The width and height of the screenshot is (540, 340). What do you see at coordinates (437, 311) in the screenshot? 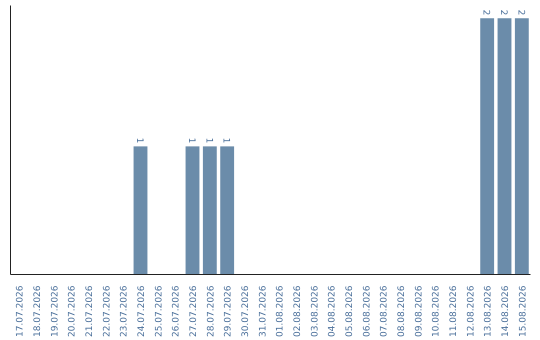
I see `x-tick-label: 10.08.2026` at bounding box center [437, 311].